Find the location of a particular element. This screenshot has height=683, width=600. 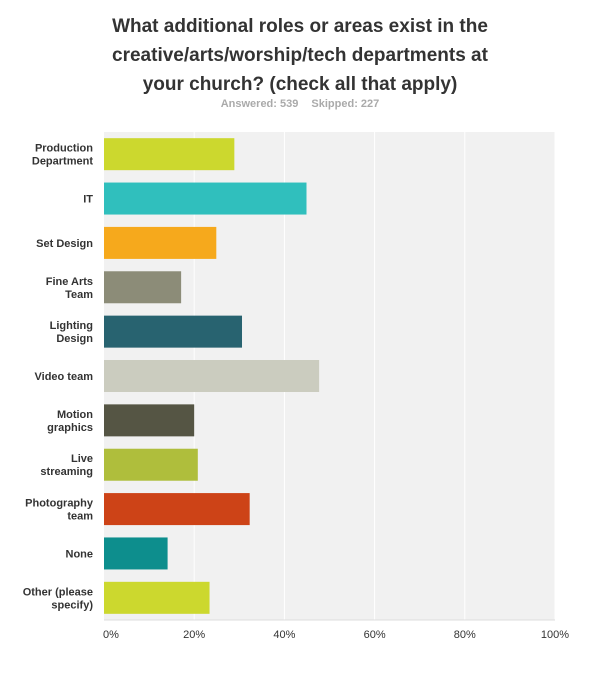

x-tick-label: 20% is located at coordinates (194, 635).